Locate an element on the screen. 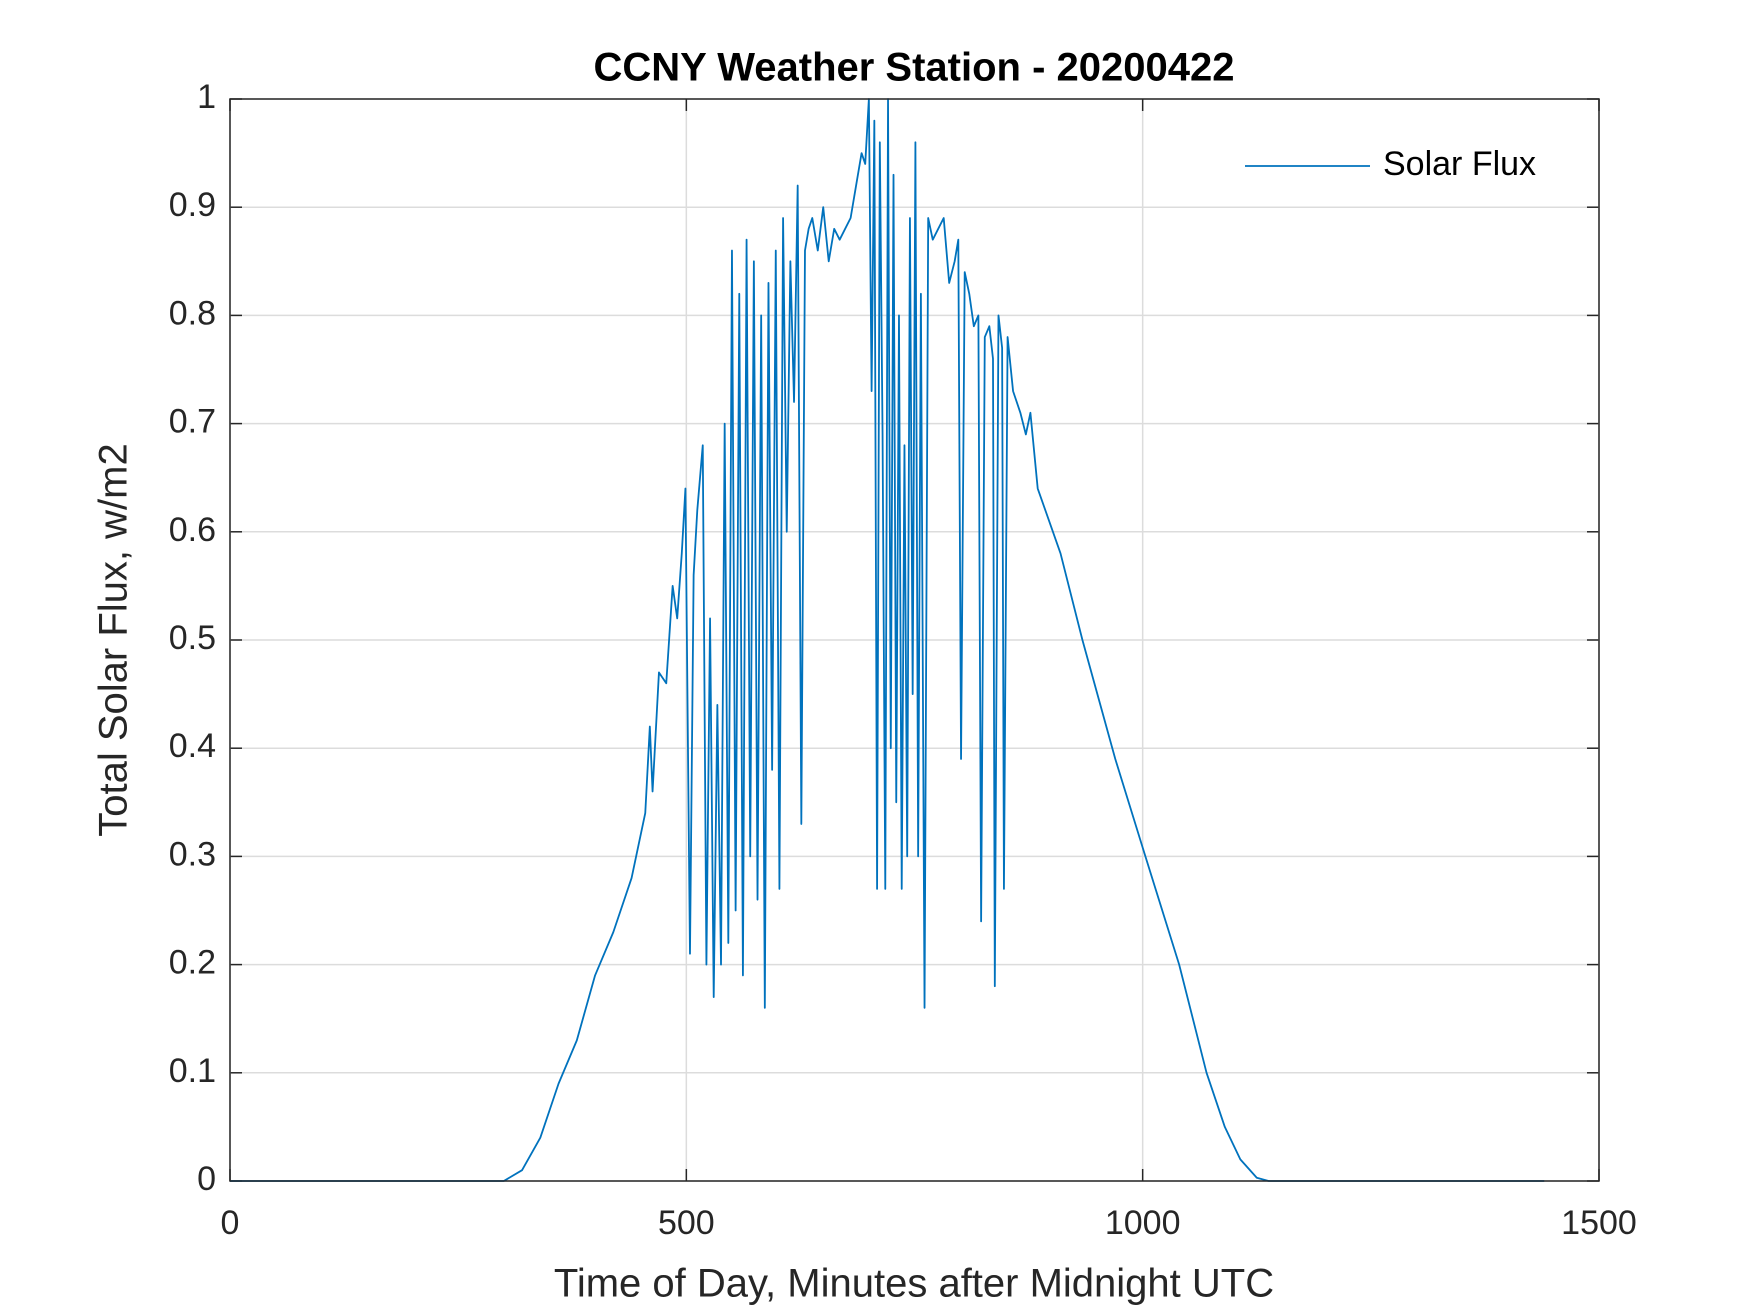  x-tick-label: 500 is located at coordinates (686, 1223).